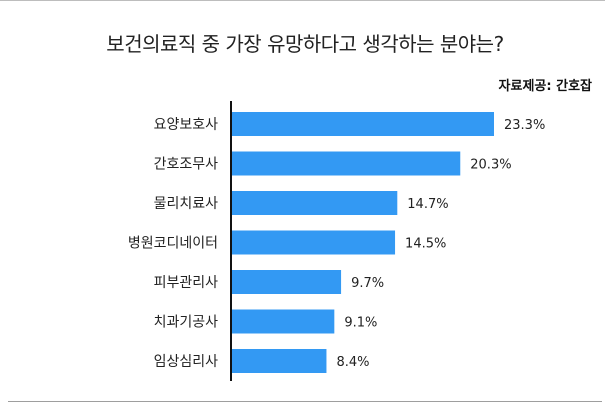 This screenshot has height=409, width=610. I want to click on source-credit: 자료제공: 간호잡, so click(545, 86).